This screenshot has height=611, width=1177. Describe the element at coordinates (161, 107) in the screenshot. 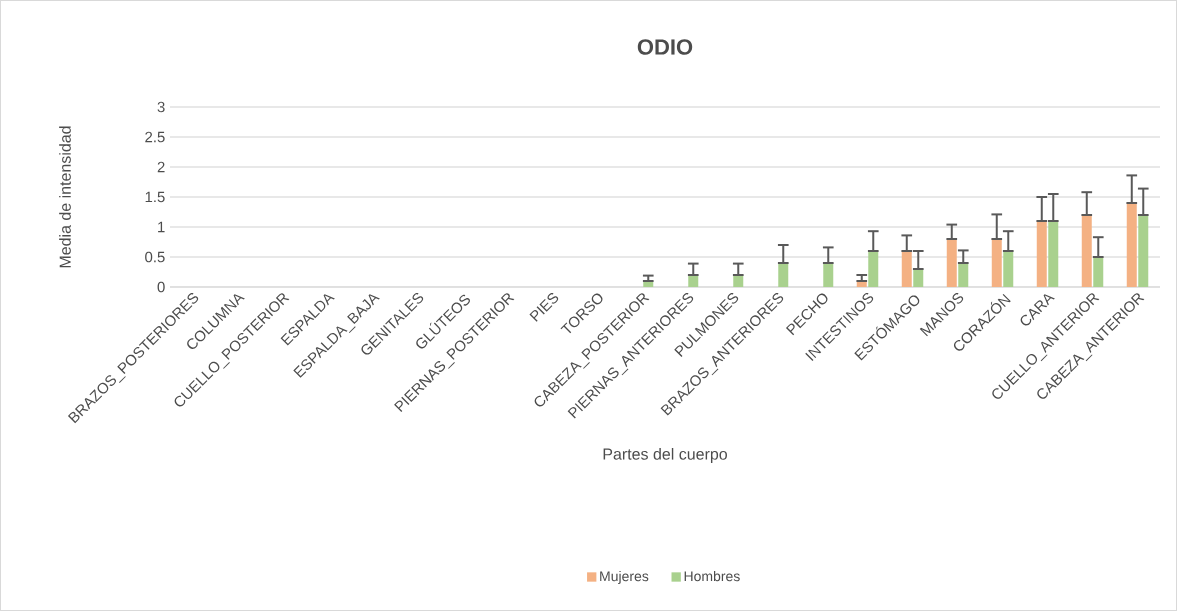

I see `y-tick-label: 3` at that location.